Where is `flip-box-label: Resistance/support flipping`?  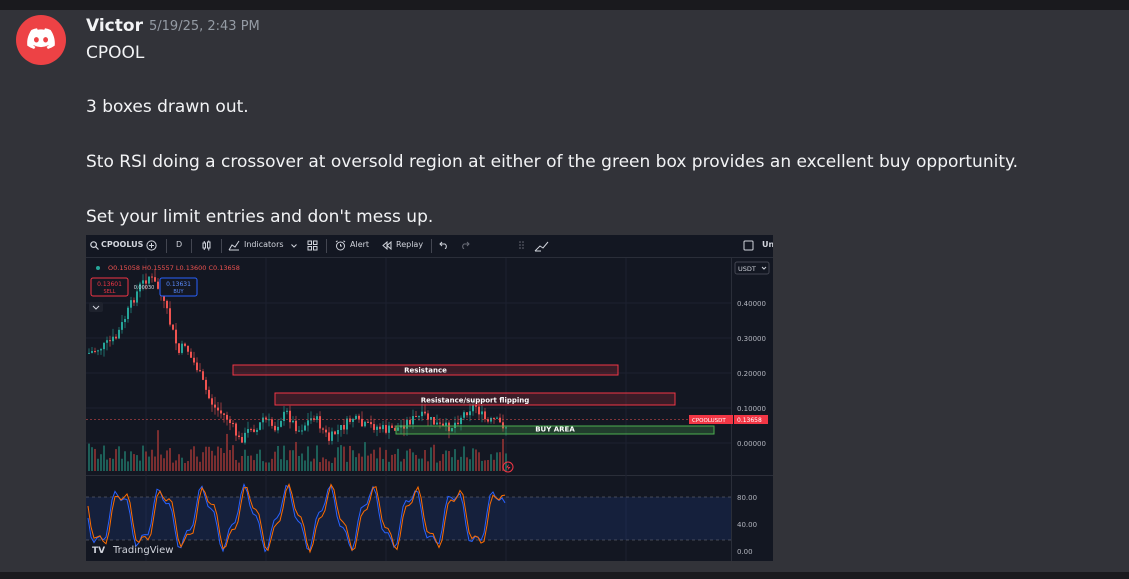 flip-box-label: Resistance/support flipping is located at coordinates (475, 401).